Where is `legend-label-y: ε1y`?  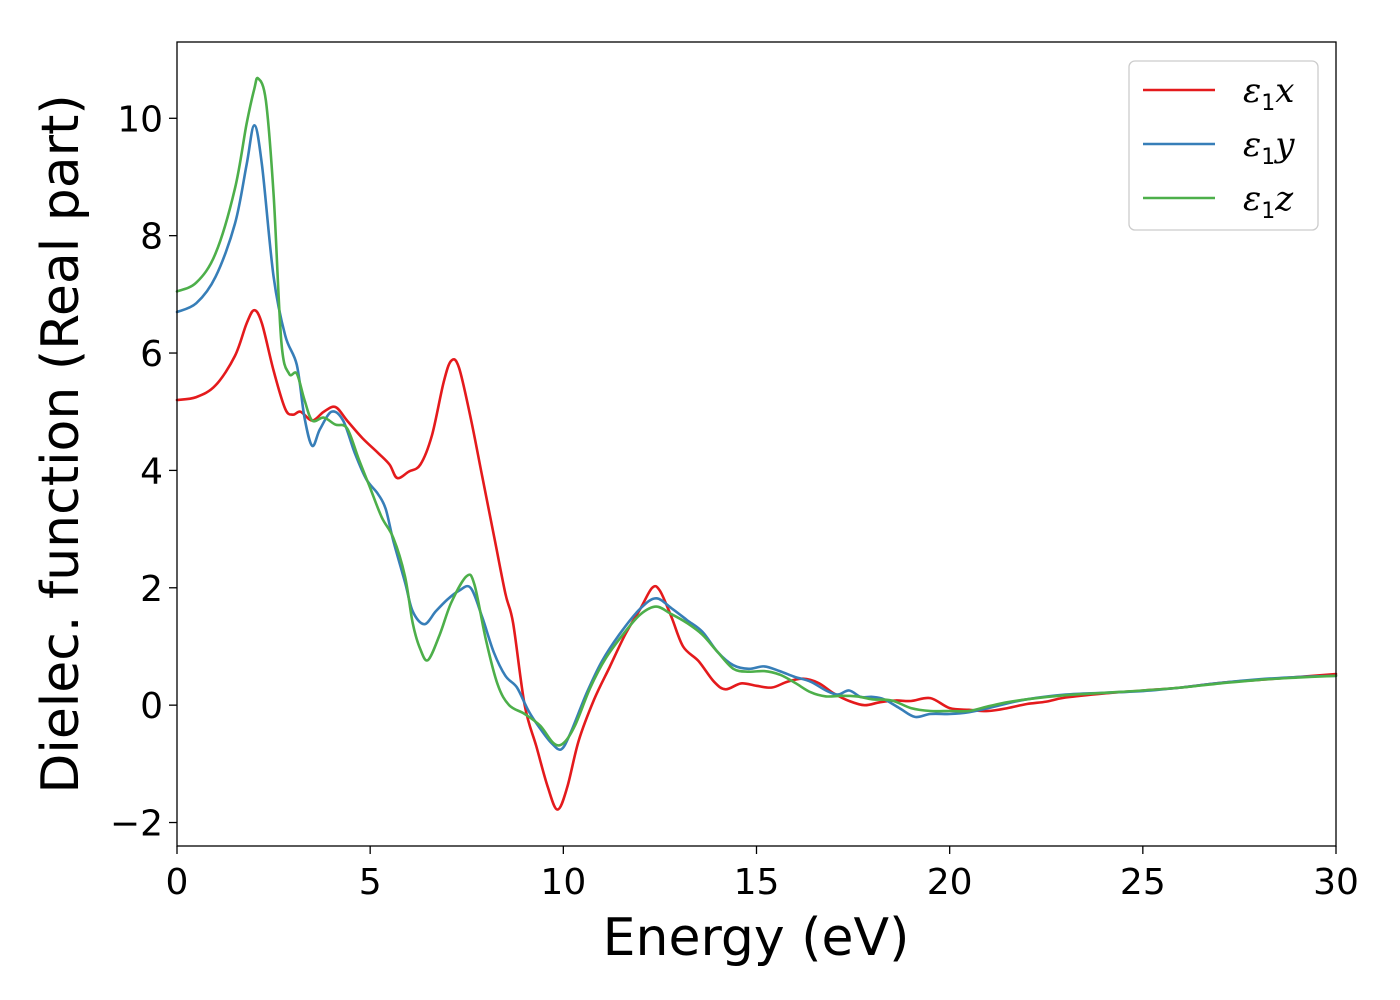 legend-label-y: ε1y is located at coordinates (1269, 147).